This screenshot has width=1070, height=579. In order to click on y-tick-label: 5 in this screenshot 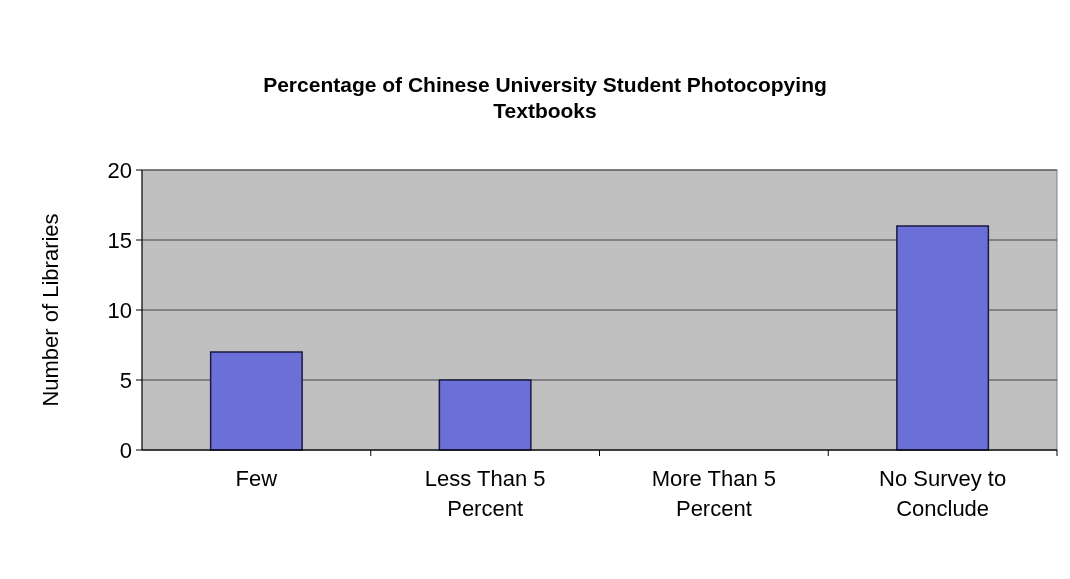, I will do `click(125, 380)`.